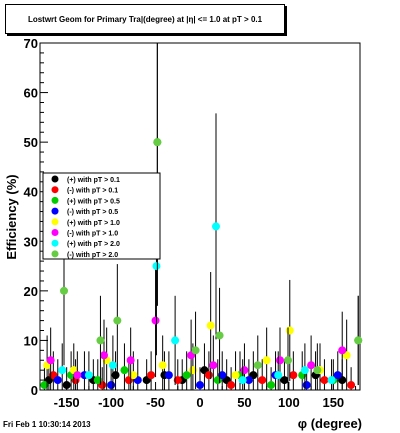 The height and width of the screenshot is (433, 400). I want to click on x-tick-label: 100, so click(289, 402).